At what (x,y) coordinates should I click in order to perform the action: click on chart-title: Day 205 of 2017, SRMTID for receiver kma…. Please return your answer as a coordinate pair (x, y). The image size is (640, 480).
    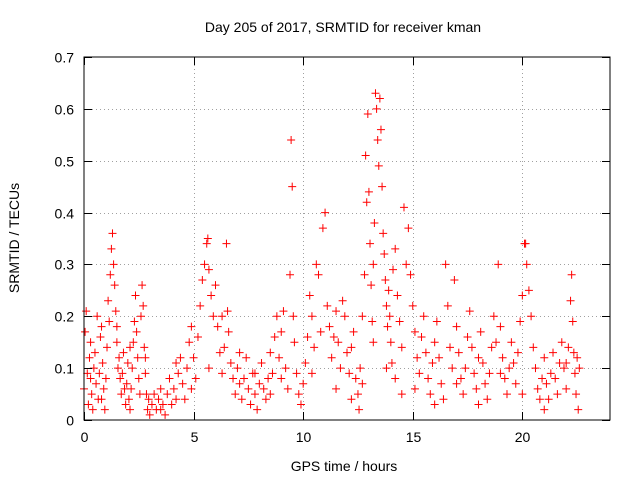
    Looking at the image, I should click on (343, 27).